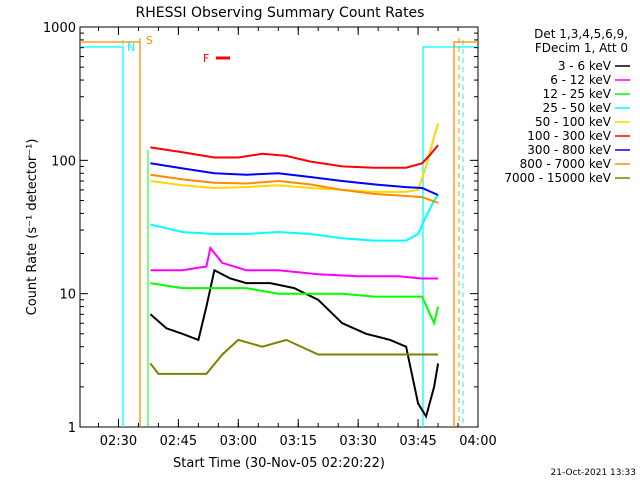  Describe the element at coordinates (465, 234) in the screenshot. I see `saa-region-right` at that location.